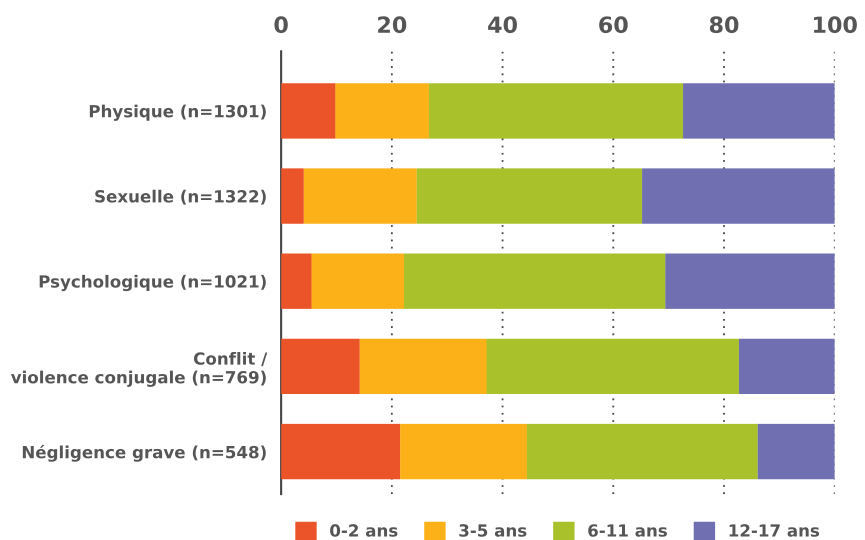 The image size is (865, 540). I want to click on x-tick-label: 60, so click(613, 25).